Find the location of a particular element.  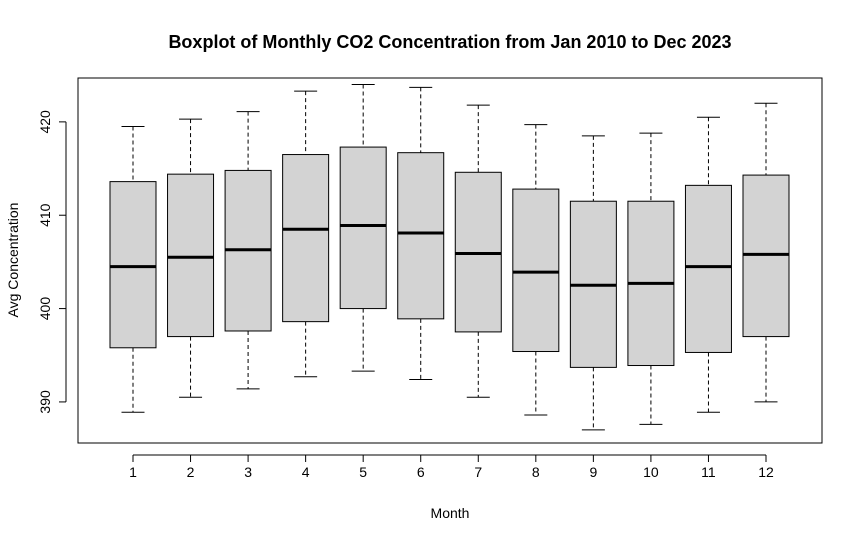

x-tick-label-9: 9 is located at coordinates (593, 472).